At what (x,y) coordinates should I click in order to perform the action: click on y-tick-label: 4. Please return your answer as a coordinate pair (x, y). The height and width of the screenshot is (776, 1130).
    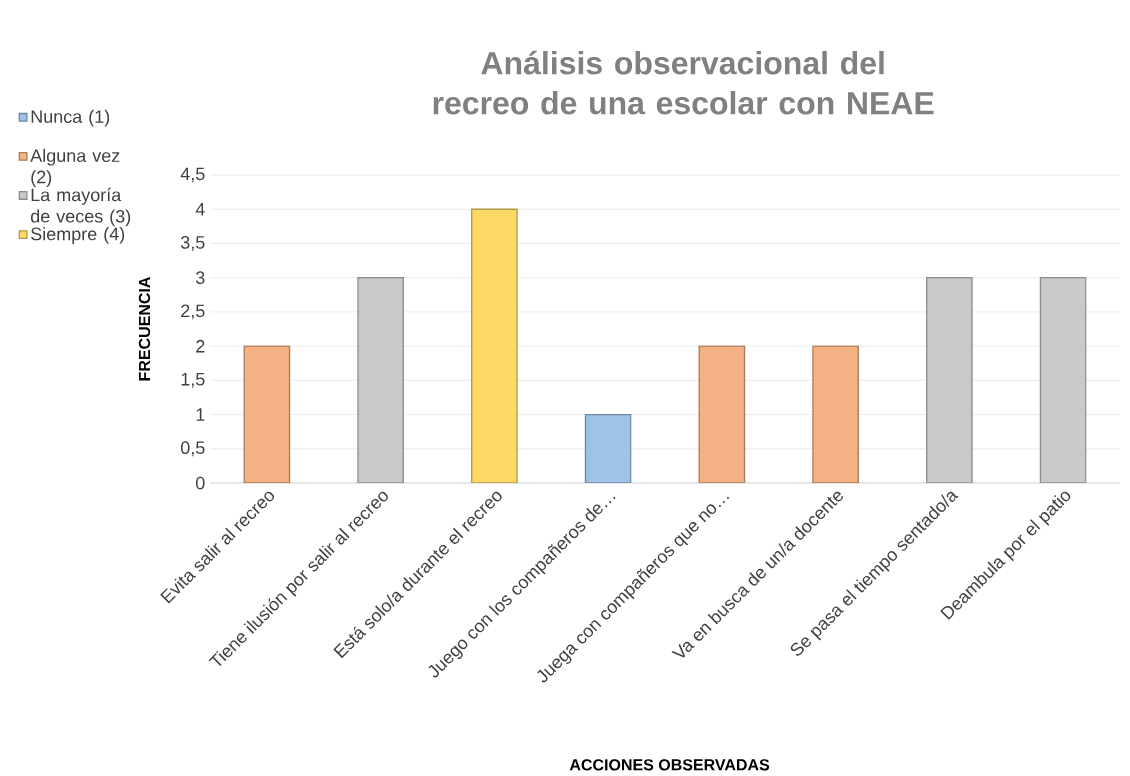
    Looking at the image, I should click on (200, 209).